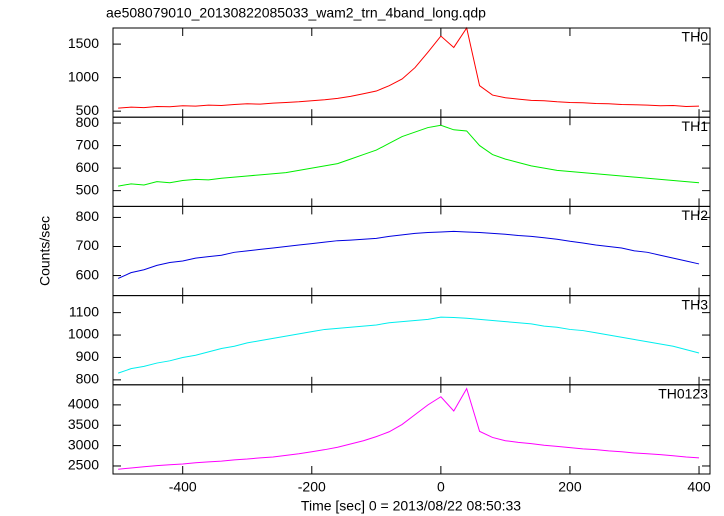 The image size is (724, 516). Describe the element at coordinates (45, 251) in the screenshot. I see `y-axis-label: Counts/sec` at that location.